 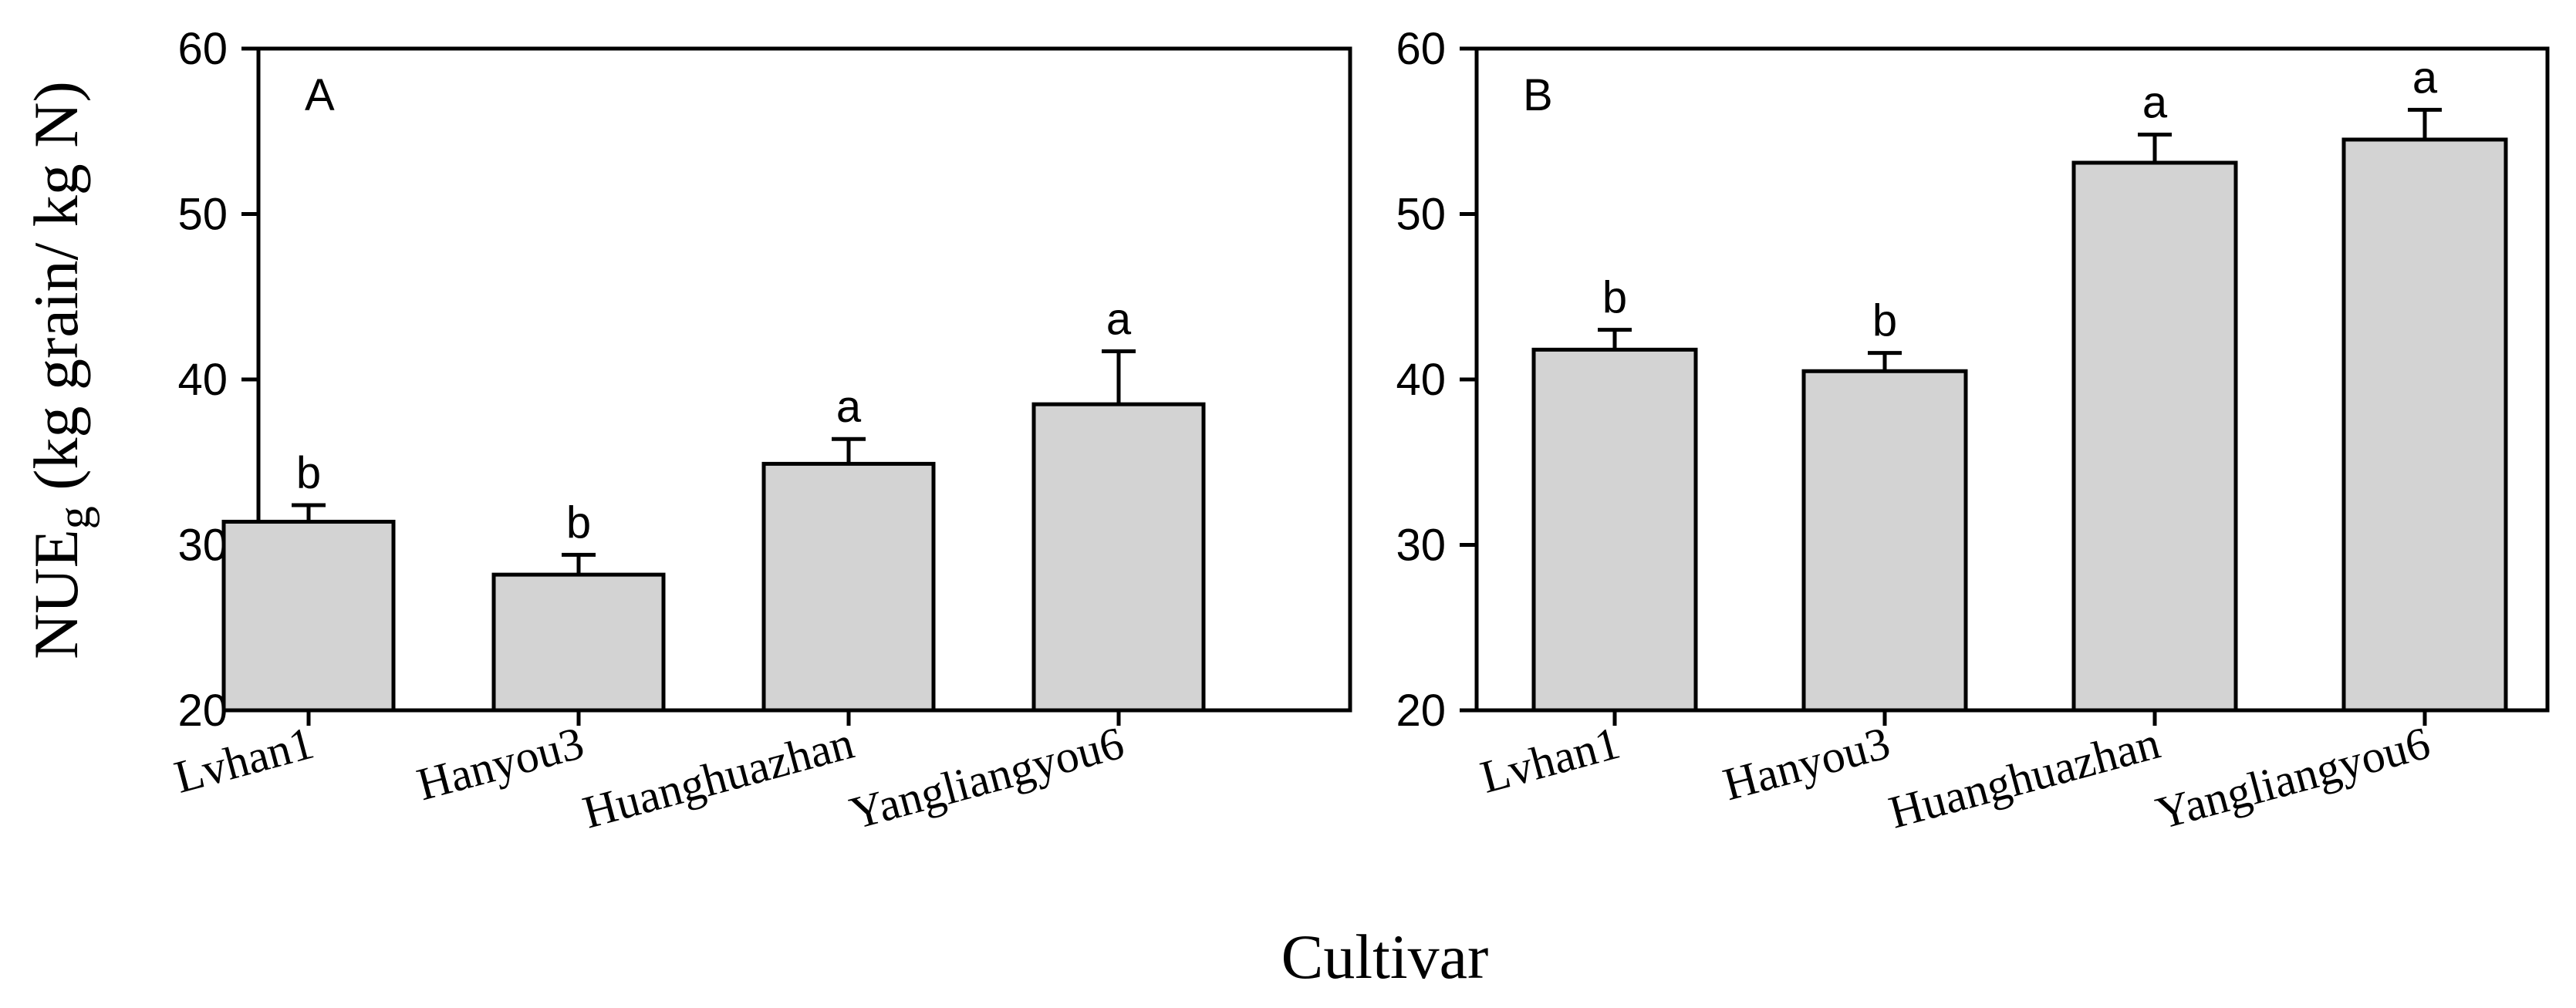 I want to click on panel-label: A, so click(x=320, y=95).